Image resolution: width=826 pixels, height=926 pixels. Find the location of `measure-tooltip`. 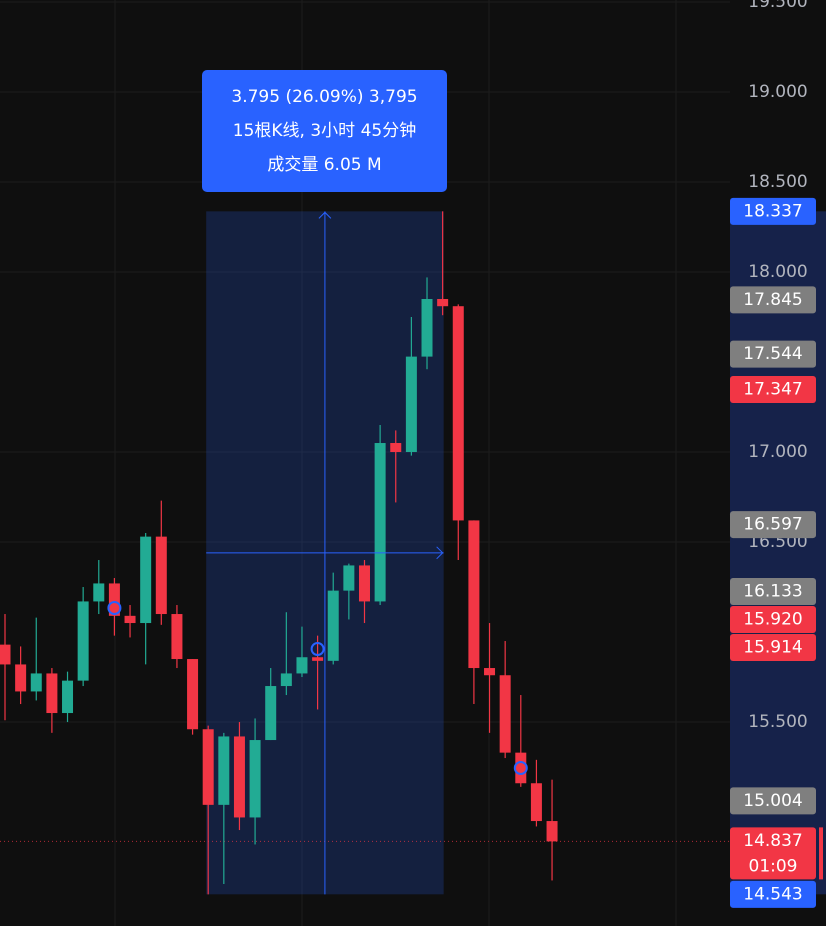

measure-tooltip is located at coordinates (324, 131).